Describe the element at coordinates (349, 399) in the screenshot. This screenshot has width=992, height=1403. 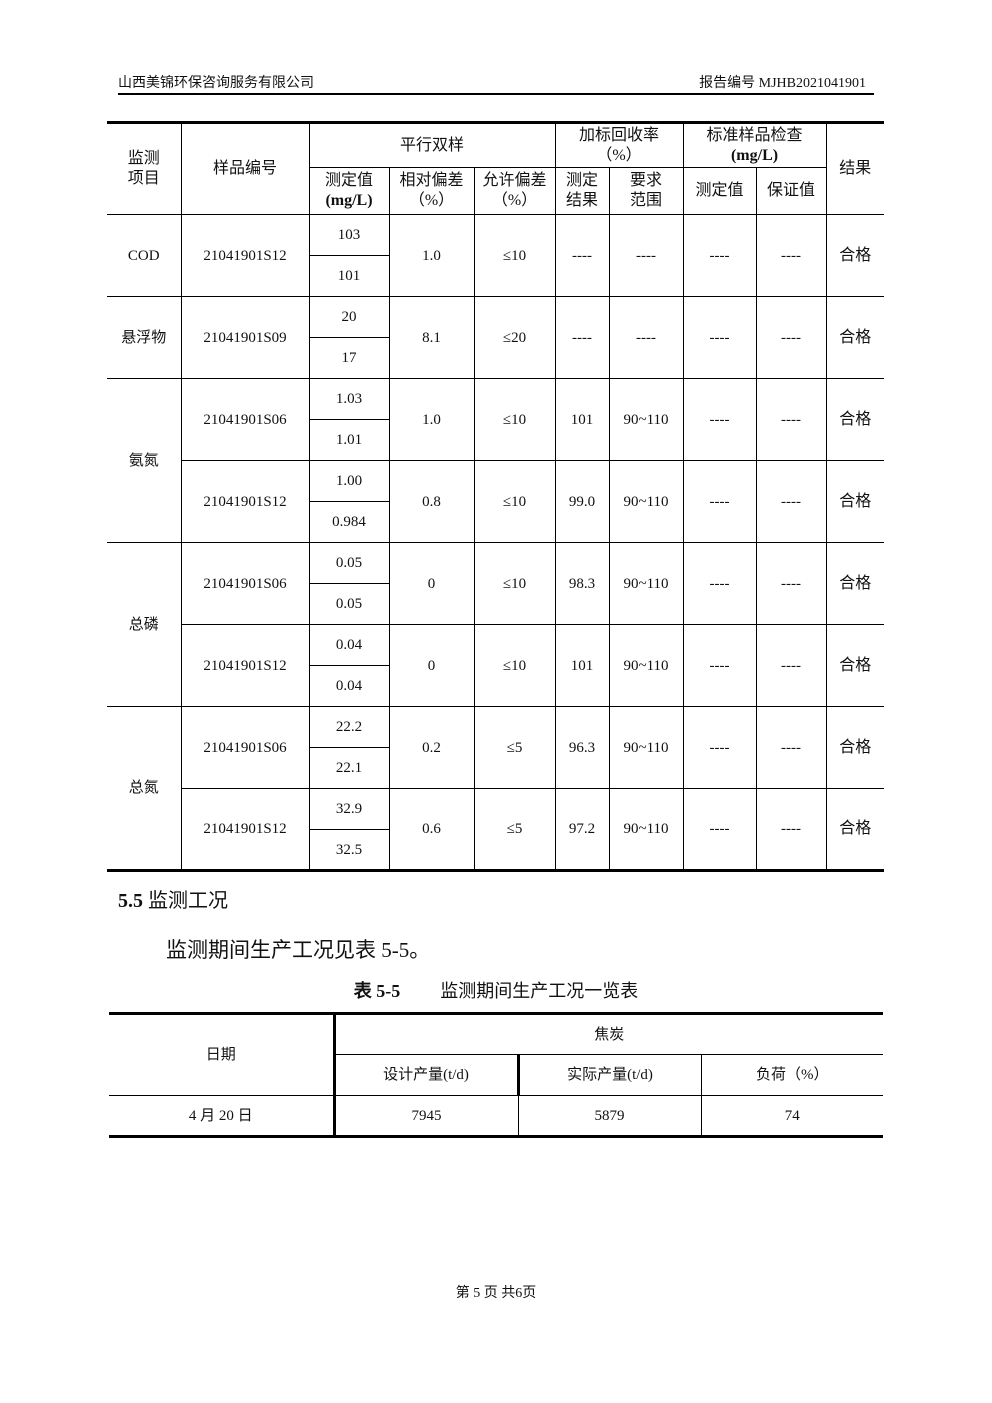
I see `measured-value-cell: 1.03` at that location.